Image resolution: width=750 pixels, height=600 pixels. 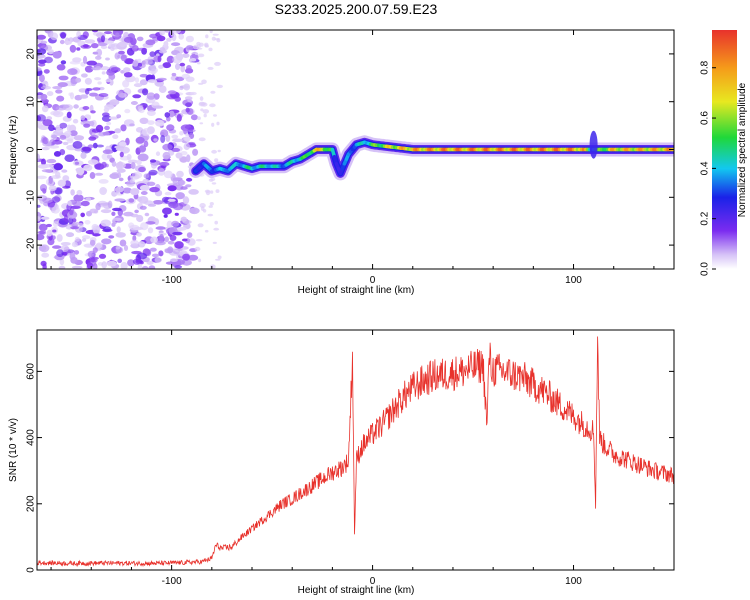 I want to click on spectrogram-noise, so click(x=130, y=149).